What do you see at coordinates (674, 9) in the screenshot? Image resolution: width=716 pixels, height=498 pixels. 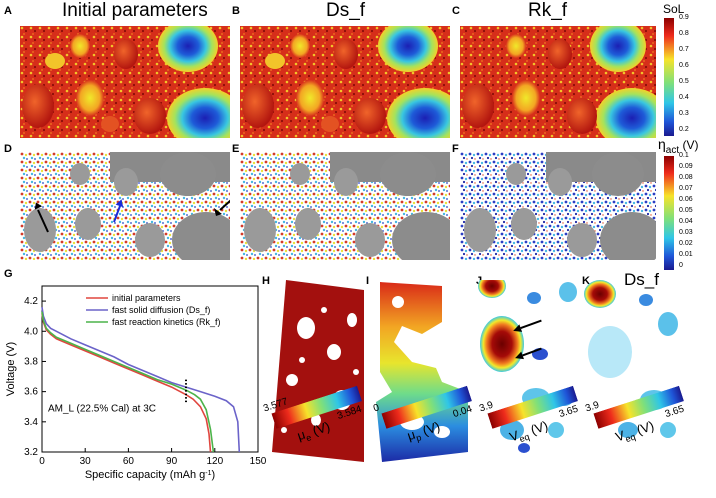 I see `sol-colorbar-title: SoL` at bounding box center [674, 9].